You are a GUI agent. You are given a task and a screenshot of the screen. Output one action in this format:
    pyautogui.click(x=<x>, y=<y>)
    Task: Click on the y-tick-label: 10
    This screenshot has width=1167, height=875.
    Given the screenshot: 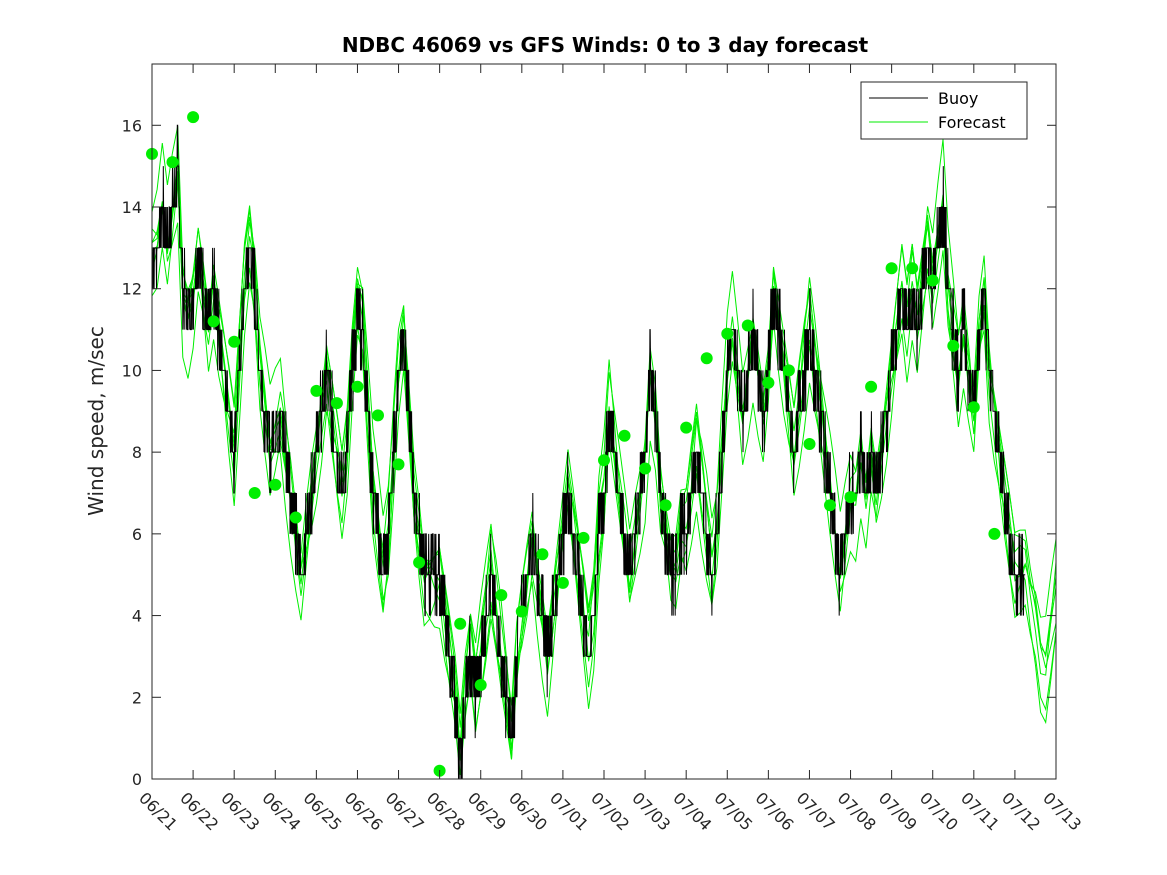 What is the action you would take?
    pyautogui.click(x=132, y=370)
    